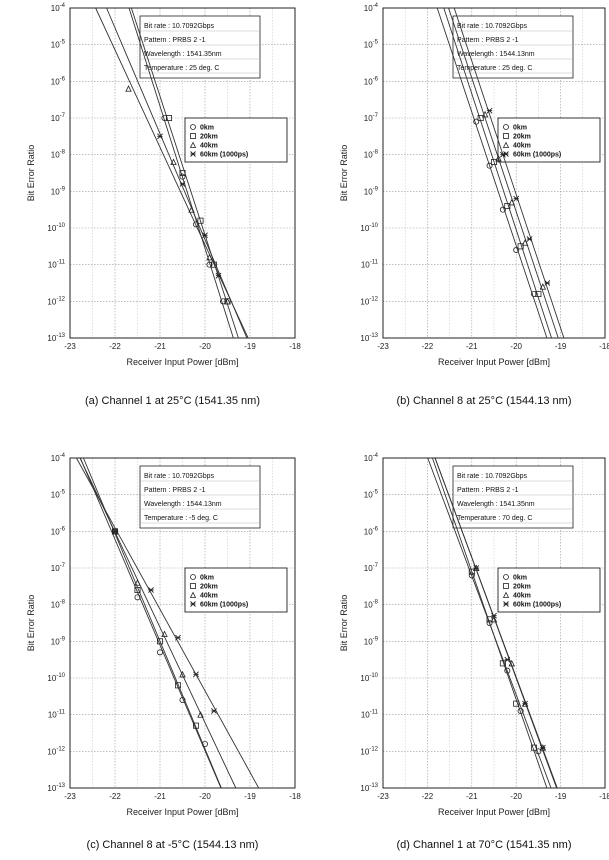 This screenshot has width=609, height=860. I want to click on x-tick-label: -23, so click(70, 796).